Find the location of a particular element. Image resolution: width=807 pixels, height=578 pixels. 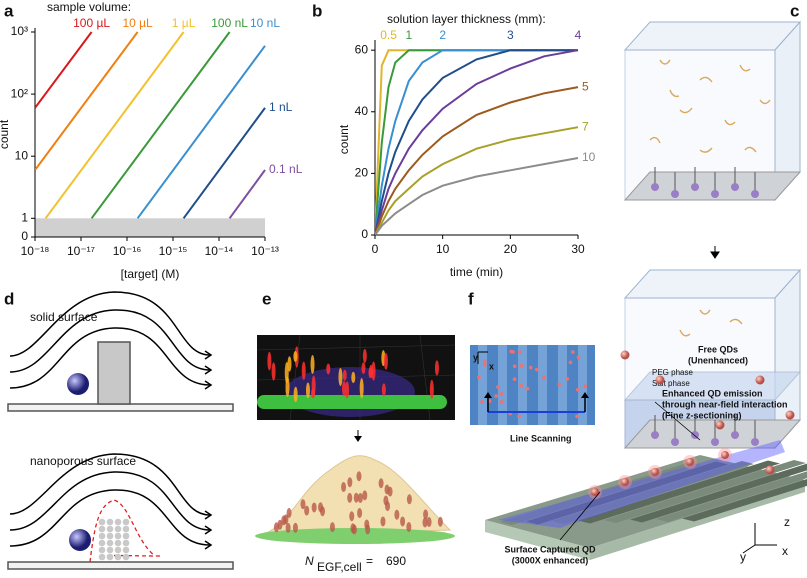

callout: (Unenhanced) is located at coordinates (718, 360).